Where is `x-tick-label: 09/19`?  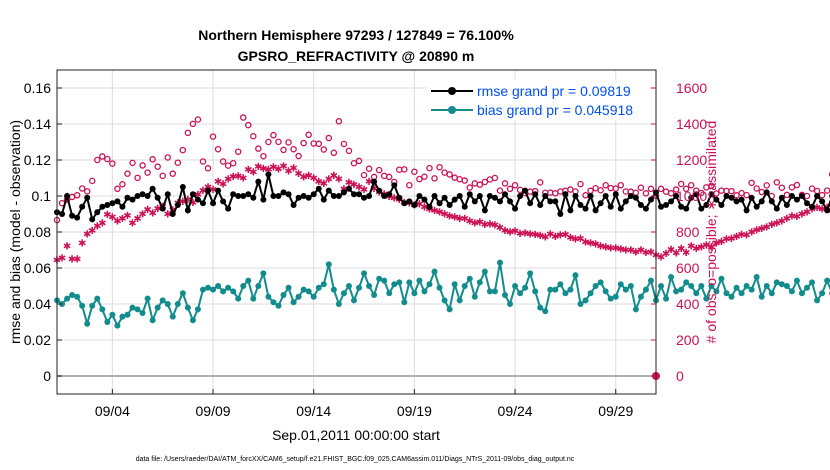 x-tick-label: 09/19 is located at coordinates (414, 411).